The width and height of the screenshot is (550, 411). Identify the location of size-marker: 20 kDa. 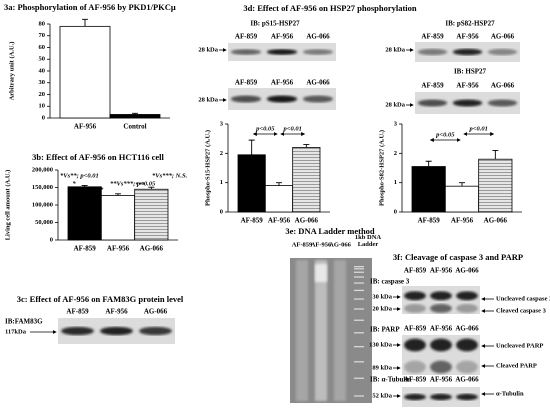
(382, 308).